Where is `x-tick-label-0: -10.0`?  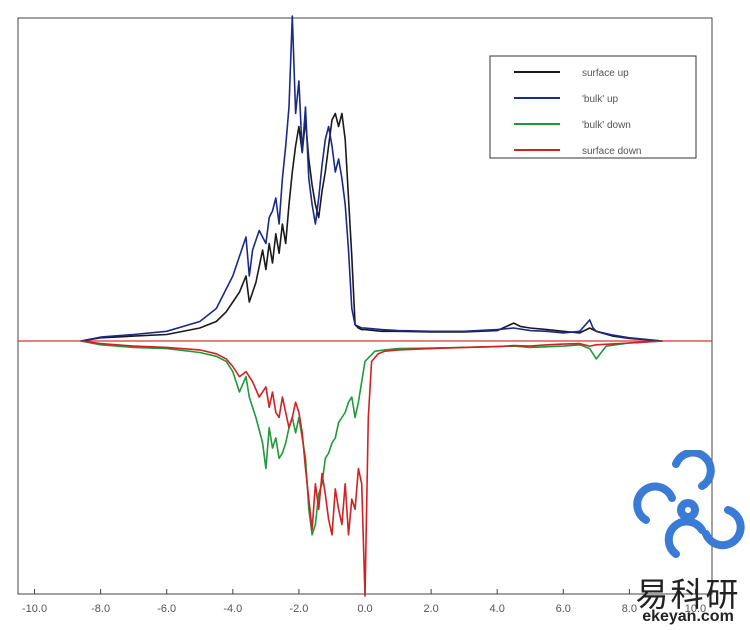 x-tick-label-0: -10.0 is located at coordinates (34, 609).